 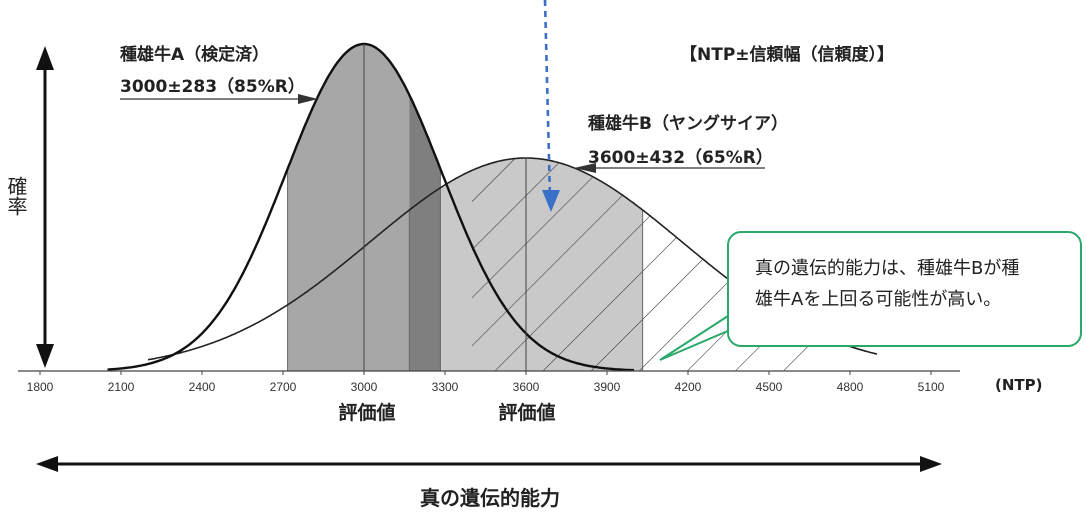 What do you see at coordinates (490, 498) in the screenshot?
I see `x-axis-label: 真の遺伝的能力` at bounding box center [490, 498].